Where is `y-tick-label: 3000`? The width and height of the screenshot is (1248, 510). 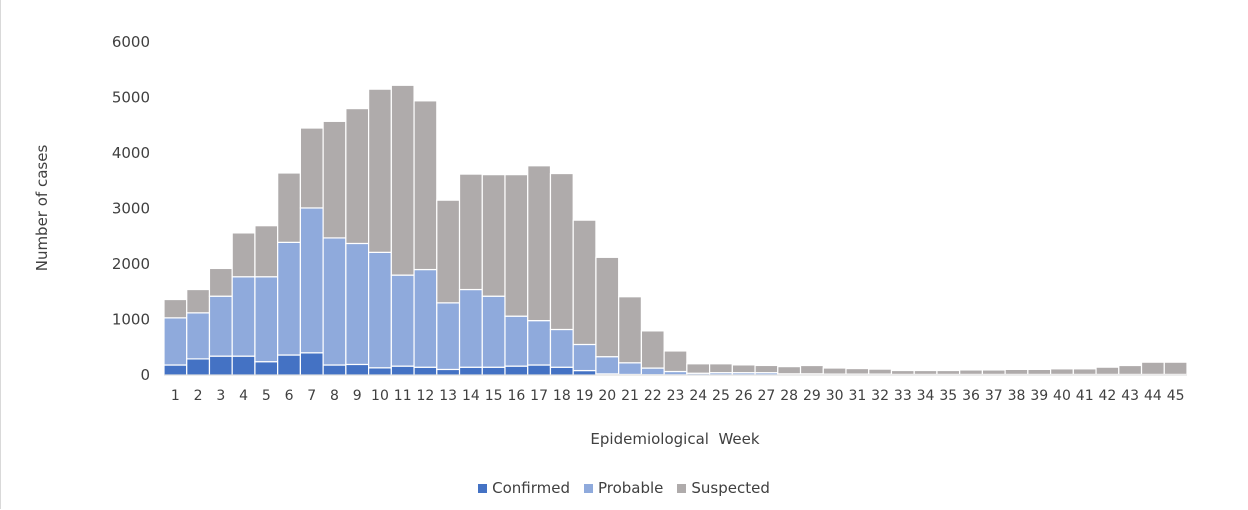 y-tick-label: 3000 is located at coordinates (131, 209).